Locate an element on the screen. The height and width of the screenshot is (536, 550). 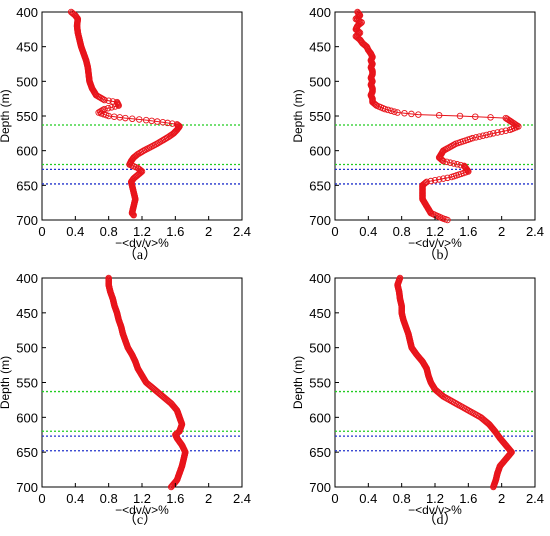
x-tick-label: 0.8 is located at coordinates (402, 498).